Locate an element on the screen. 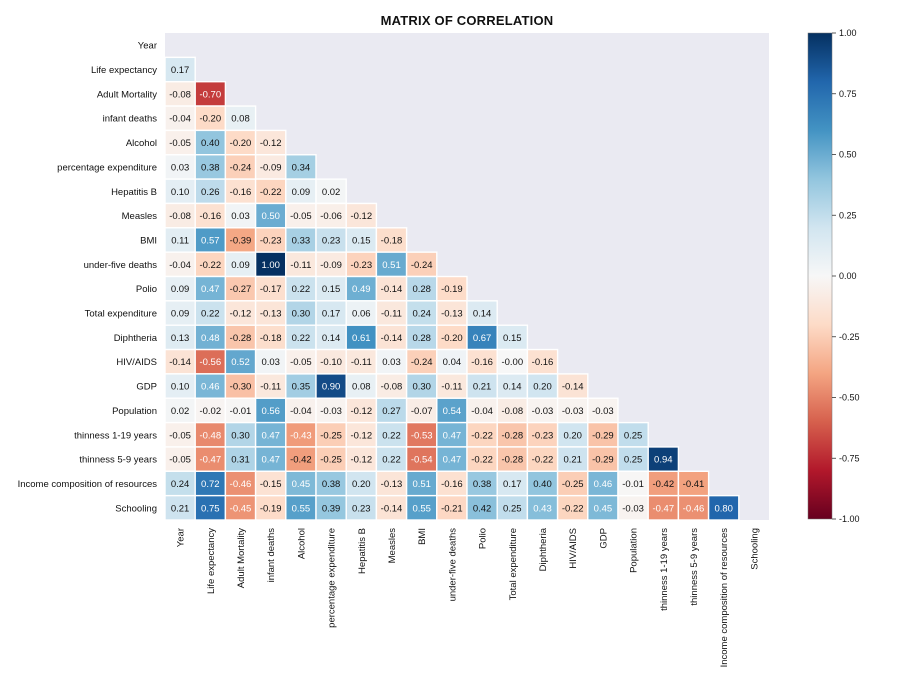 The height and width of the screenshot is (690, 900). heatmap-cell: -0.18 is located at coordinates (391, 240).